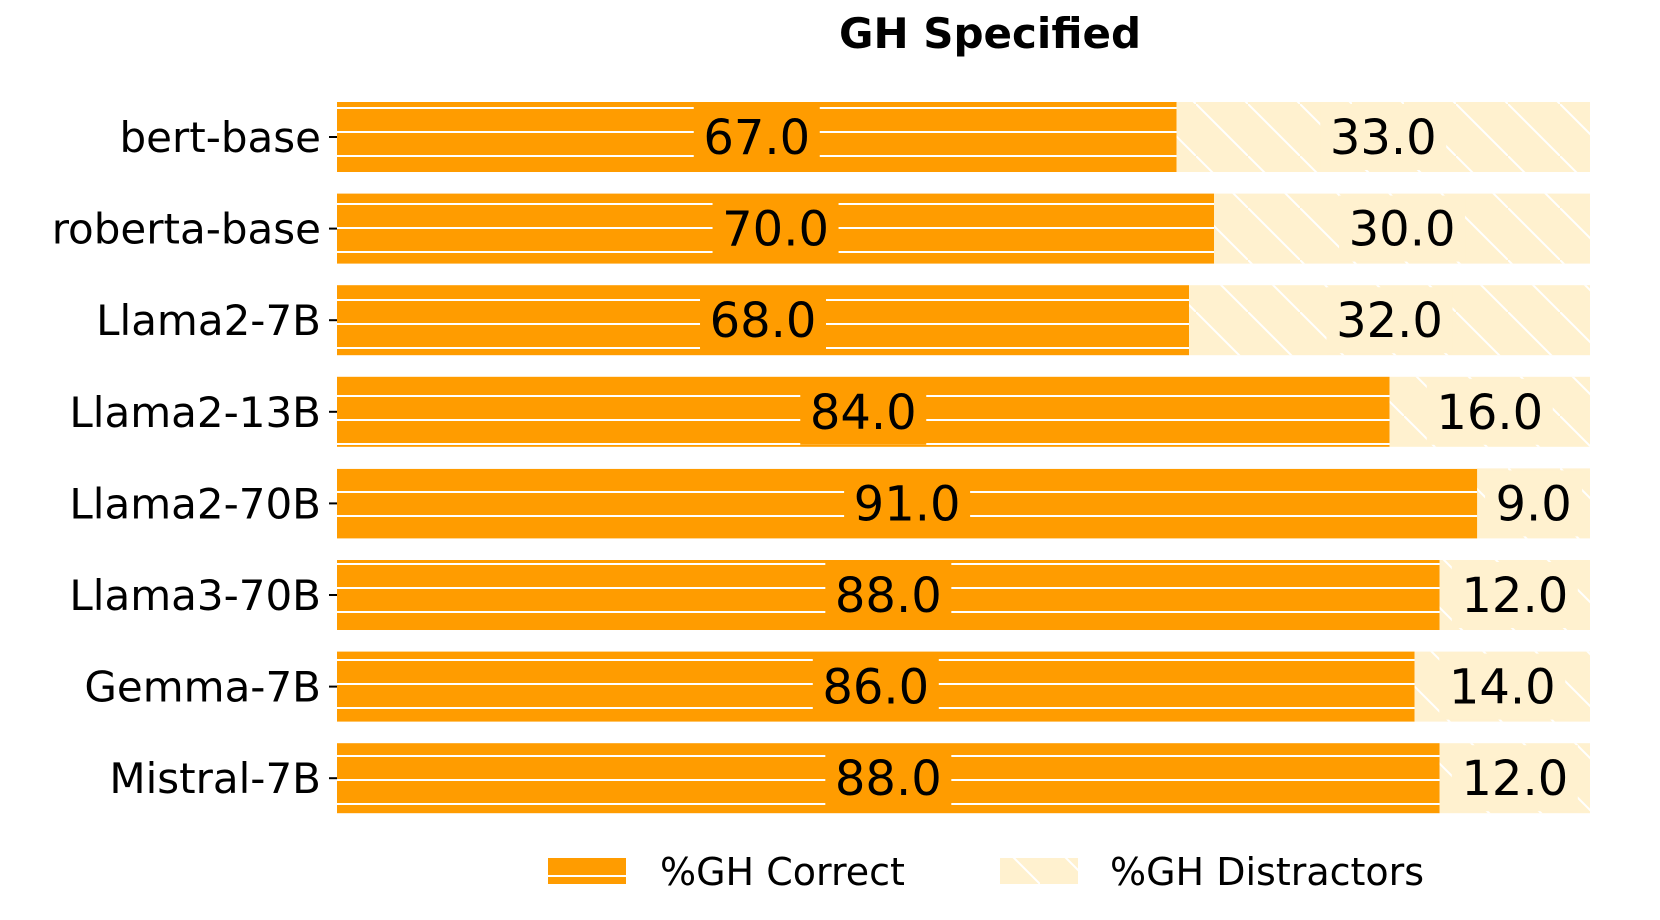 Image resolution: width=1660 pixels, height=920 pixels. I want to click on data-label-llama3-70b-gh-correct: 88.0, so click(888, 595).